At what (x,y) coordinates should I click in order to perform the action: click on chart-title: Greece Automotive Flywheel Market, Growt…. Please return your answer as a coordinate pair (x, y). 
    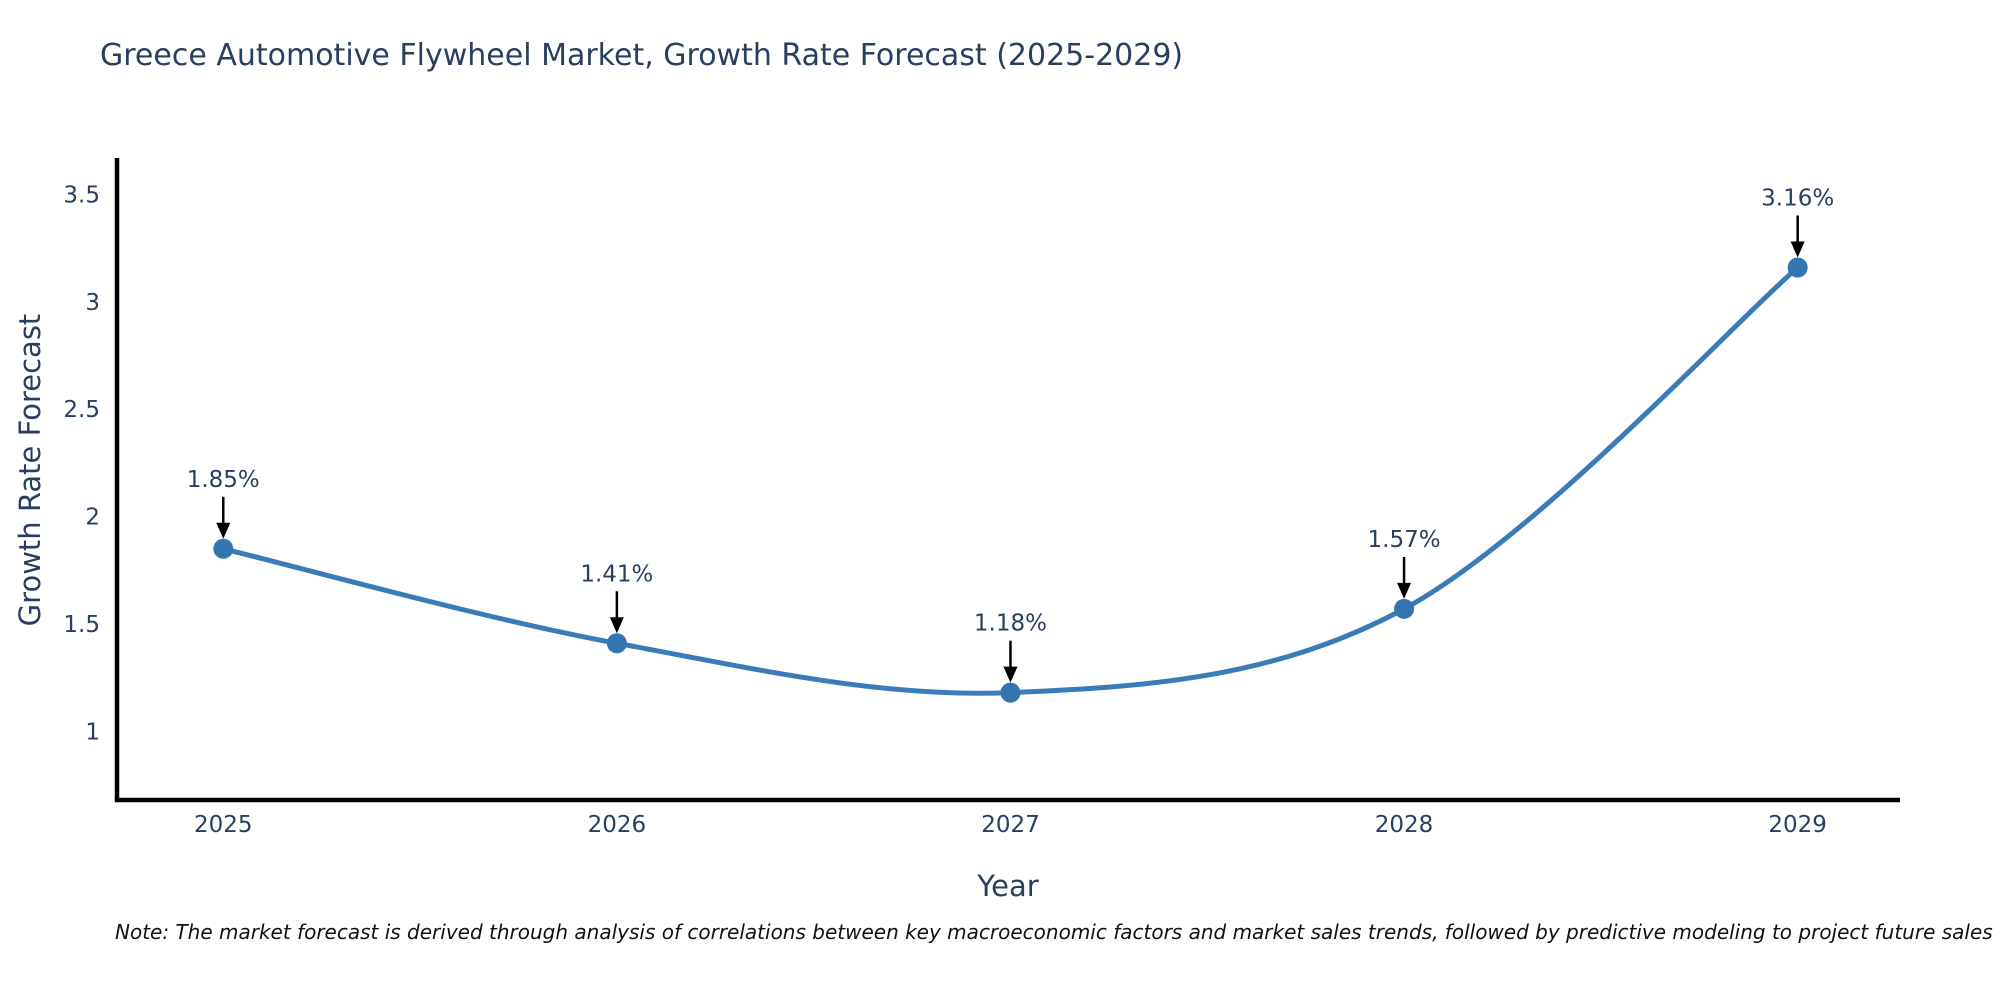
    Looking at the image, I should click on (642, 55).